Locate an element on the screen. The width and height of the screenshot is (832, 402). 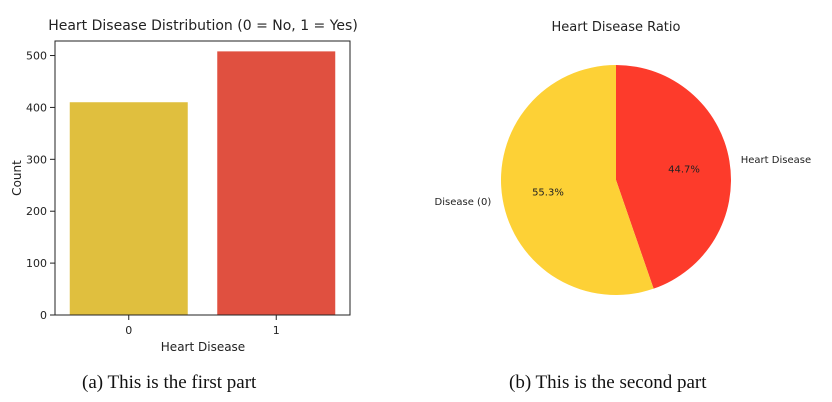
y-axis-label: Count is located at coordinates (17, 178).